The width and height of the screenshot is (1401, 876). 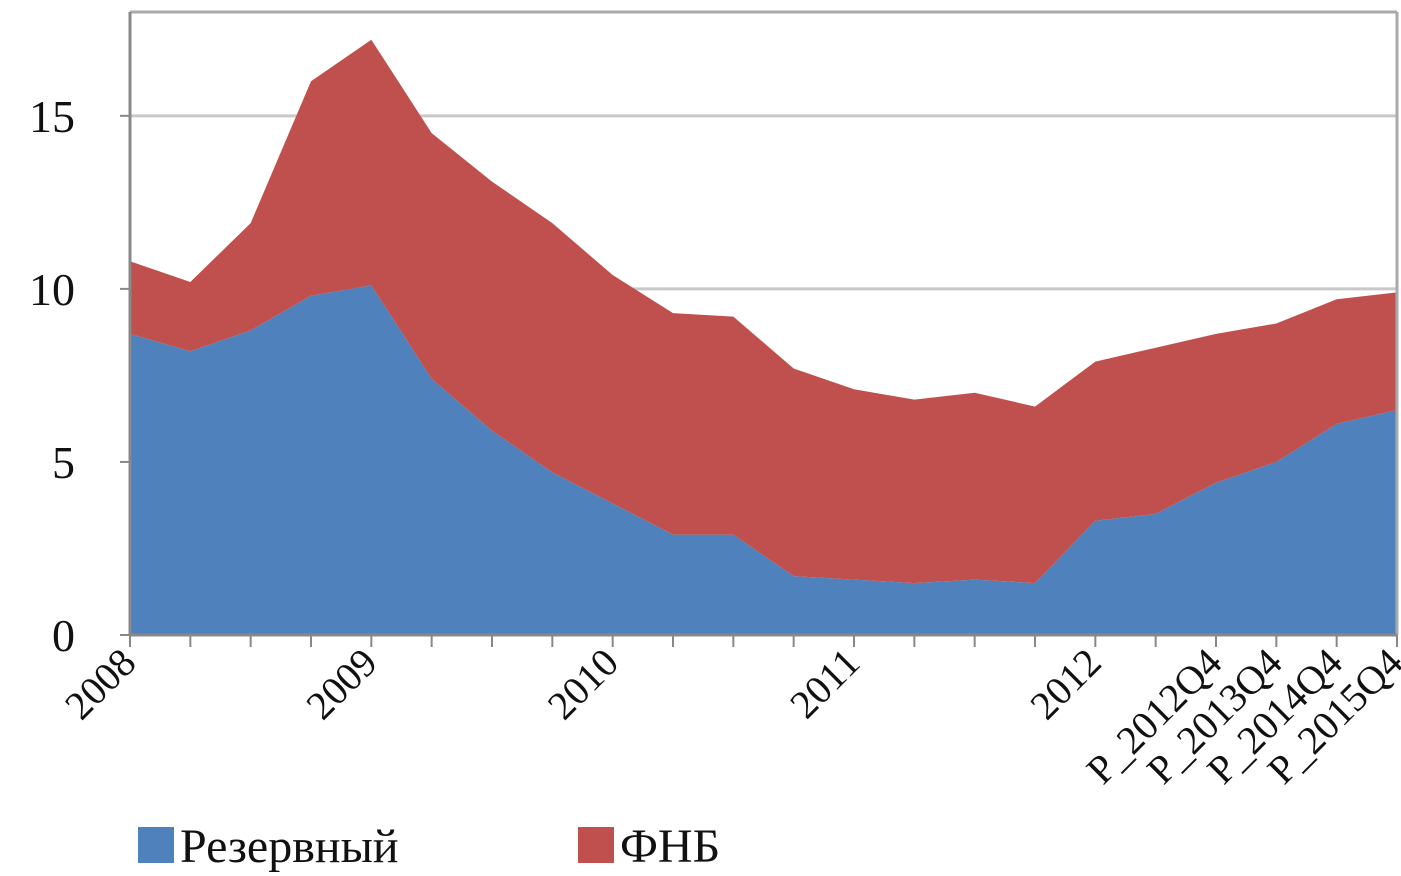 What do you see at coordinates (63, 635) in the screenshot?
I see `y-tick-label: 0` at bounding box center [63, 635].